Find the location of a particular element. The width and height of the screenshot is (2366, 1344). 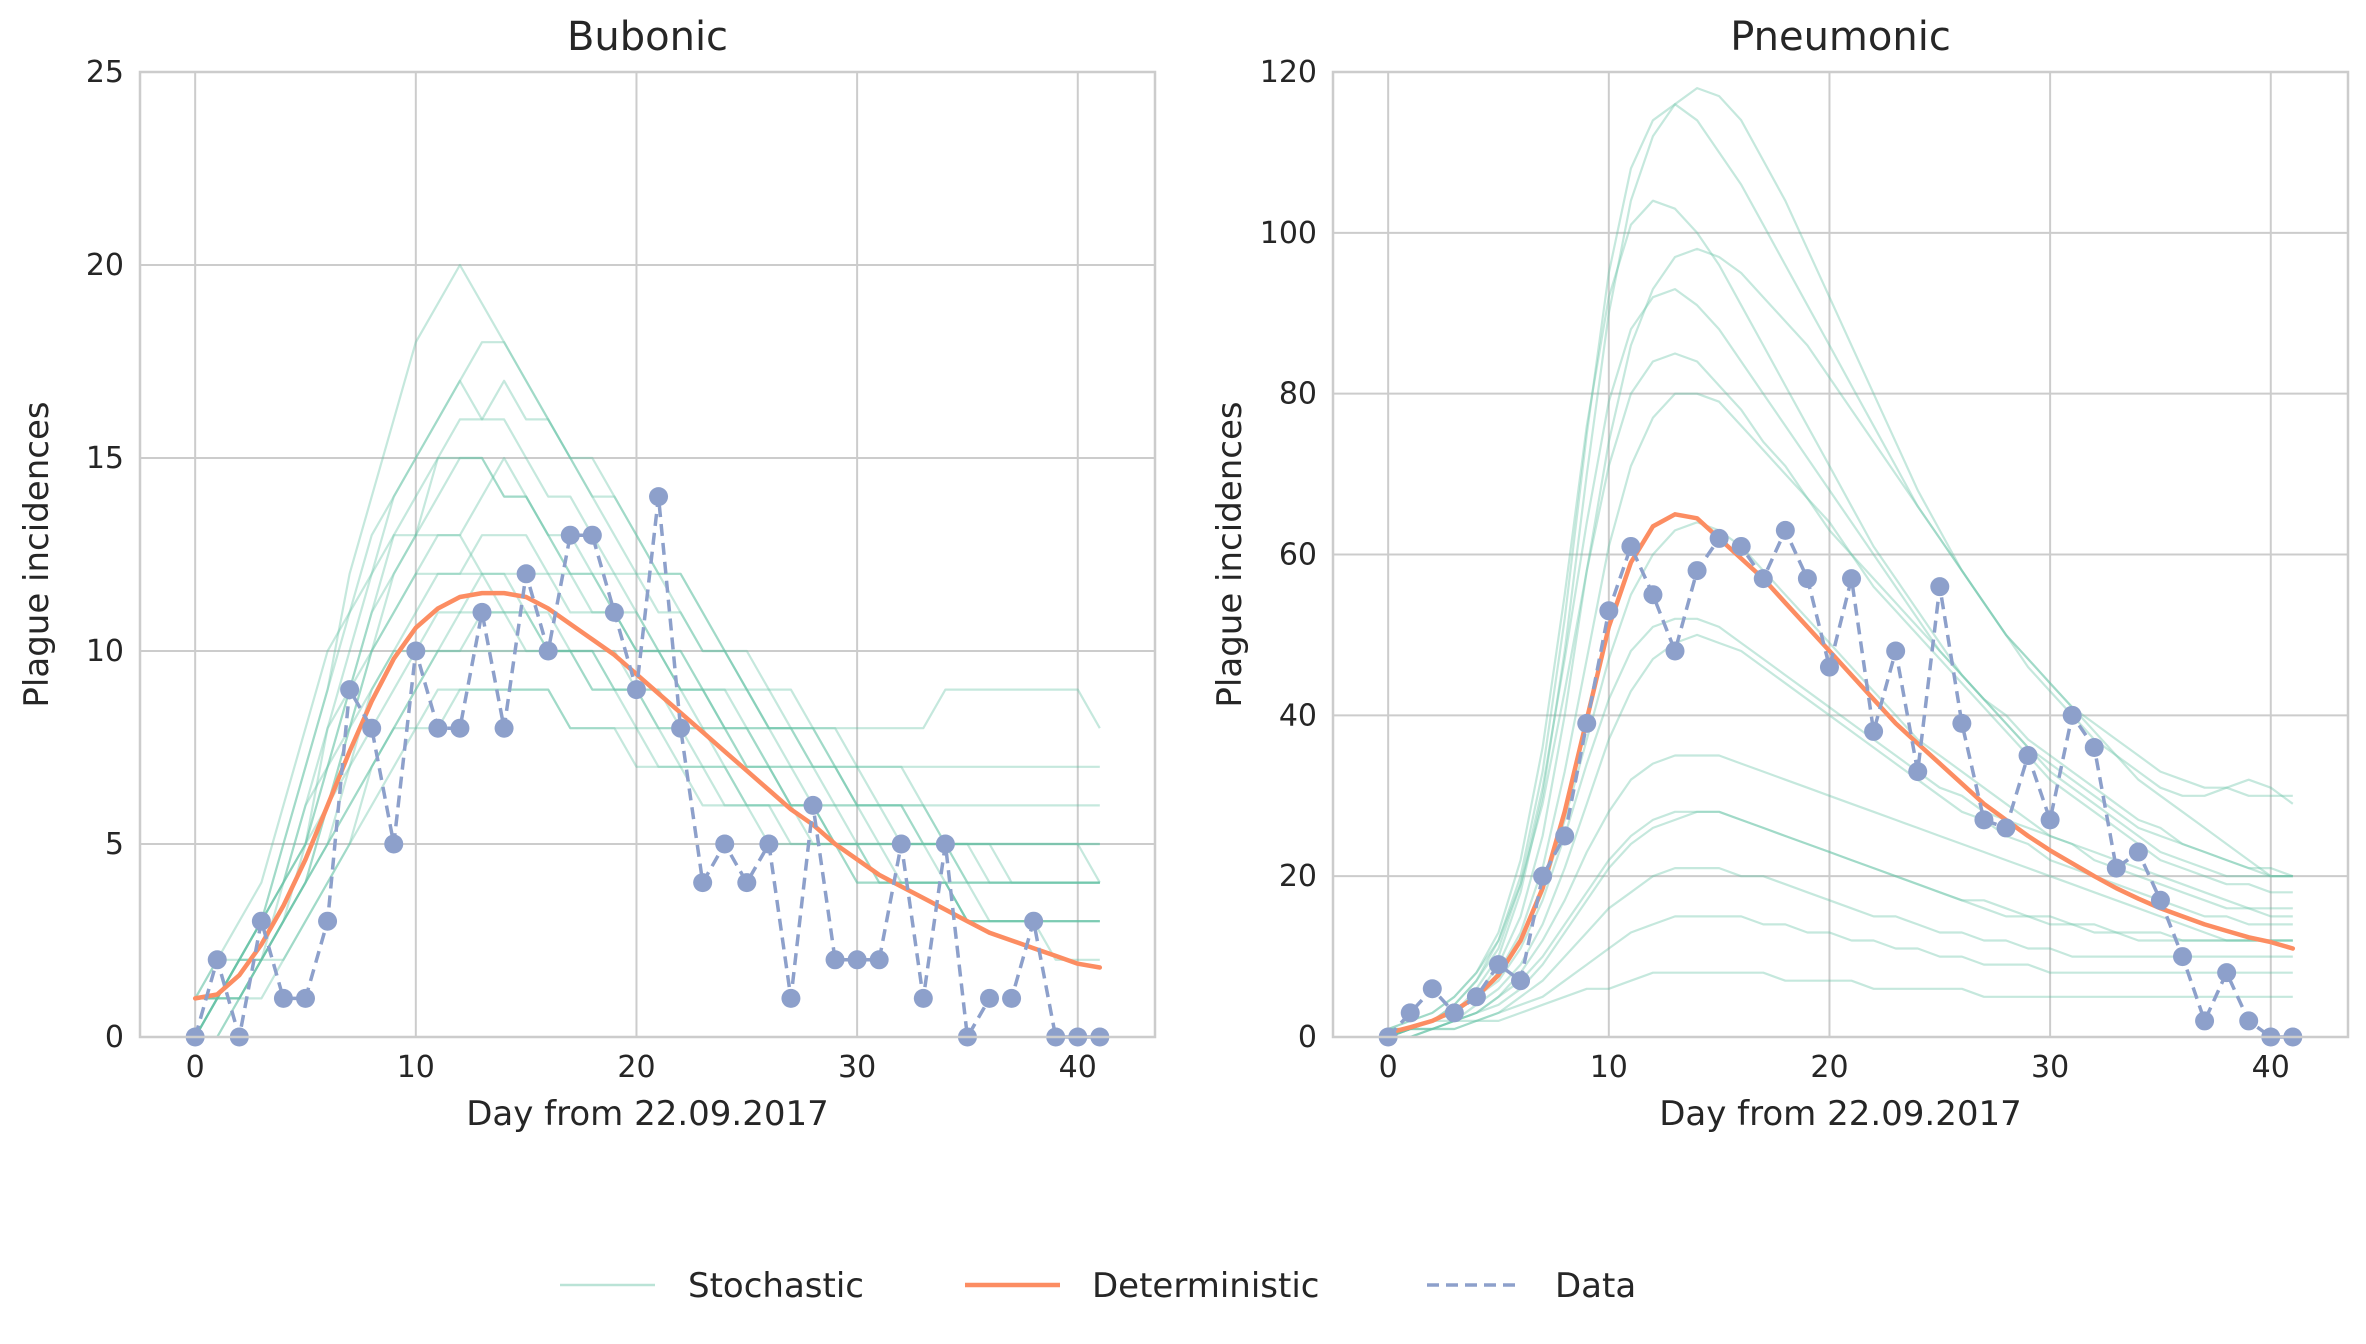

bubonic-x-tick-label: 30 is located at coordinates (857, 1067).